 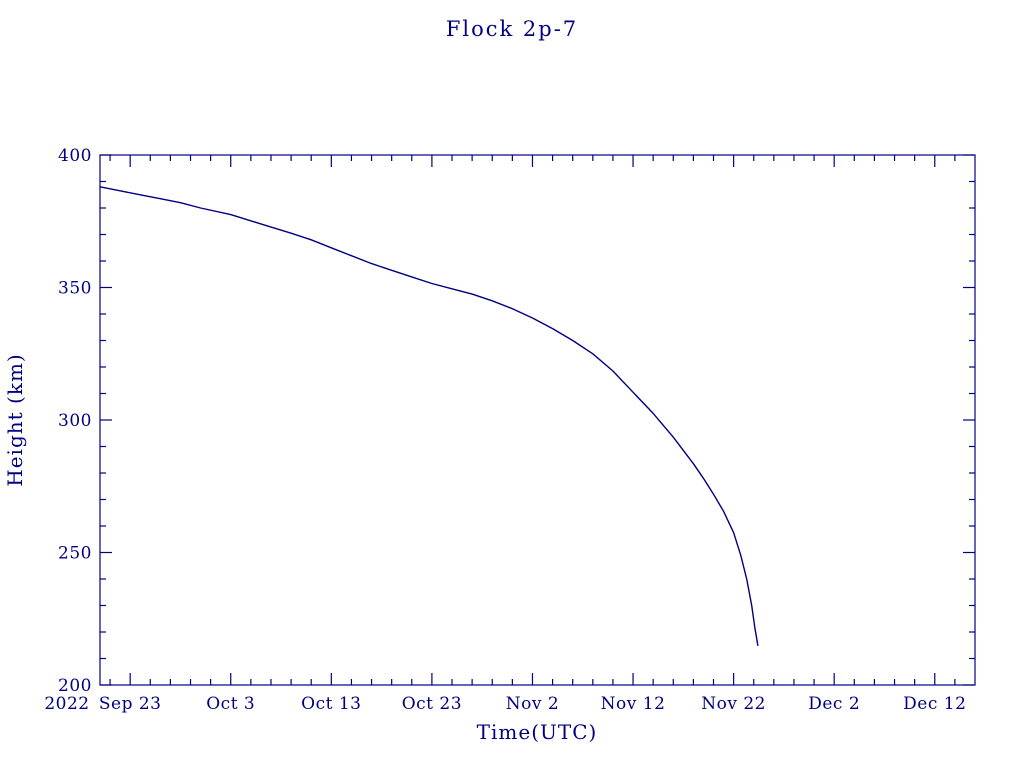 What do you see at coordinates (230, 704) in the screenshot?
I see `x-tick-label: Oct 3` at bounding box center [230, 704].